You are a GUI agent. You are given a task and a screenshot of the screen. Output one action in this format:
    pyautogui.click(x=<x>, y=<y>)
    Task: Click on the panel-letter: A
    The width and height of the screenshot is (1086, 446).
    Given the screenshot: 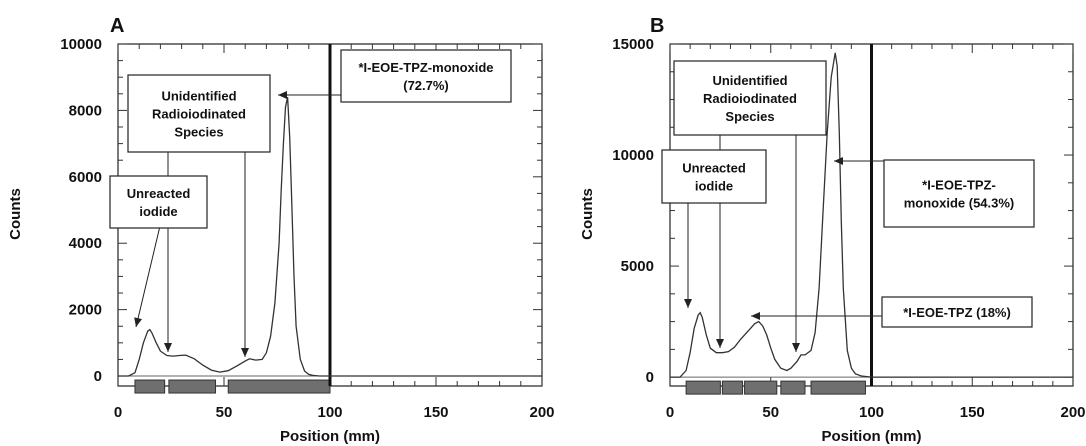 What is the action you would take?
    pyautogui.click(x=117, y=26)
    